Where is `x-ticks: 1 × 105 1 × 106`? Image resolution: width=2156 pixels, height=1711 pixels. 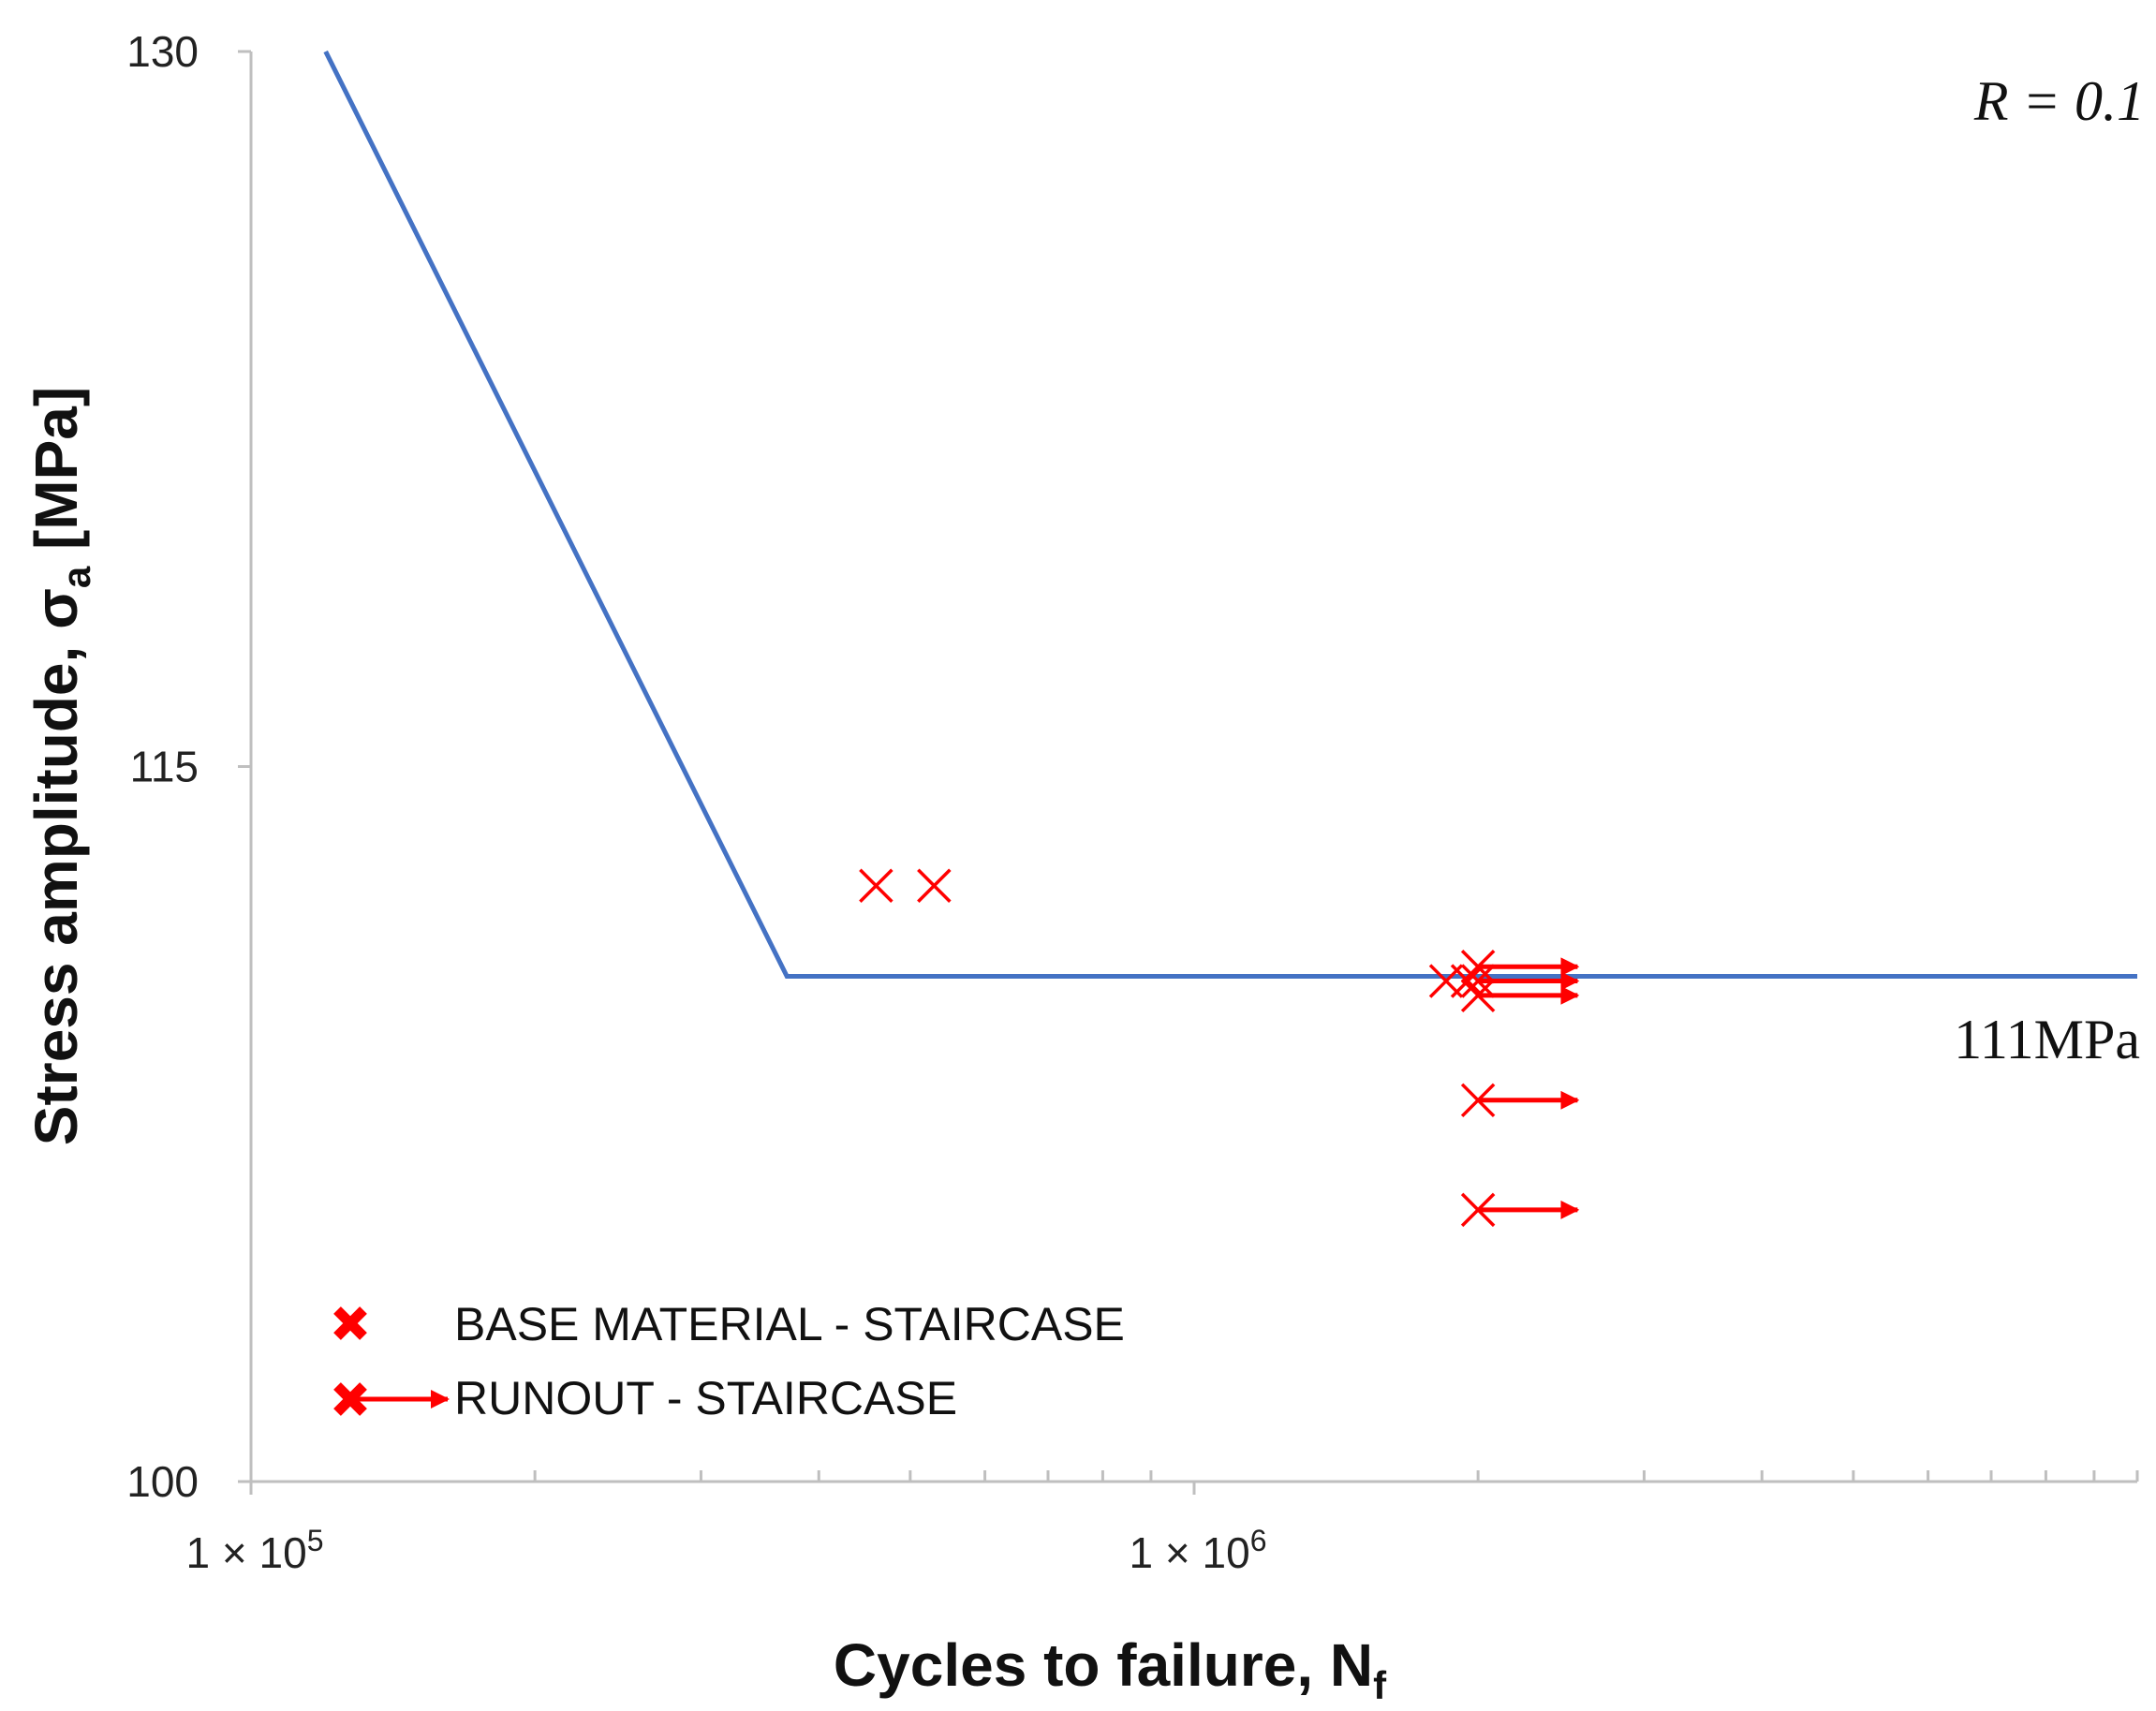 x-ticks: 1 × 105 1 × 106 is located at coordinates (1162, 1523).